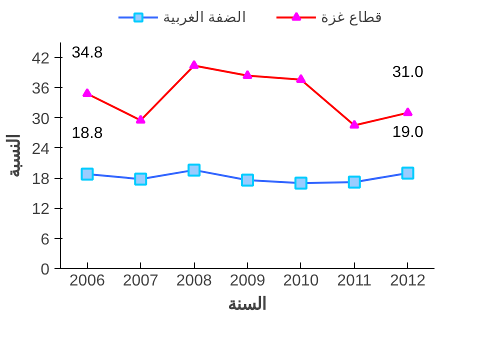 This screenshot has width=489, height=348. Describe the element at coordinates (45, 270) in the screenshot. I see `y-tick-label: 0` at that location.